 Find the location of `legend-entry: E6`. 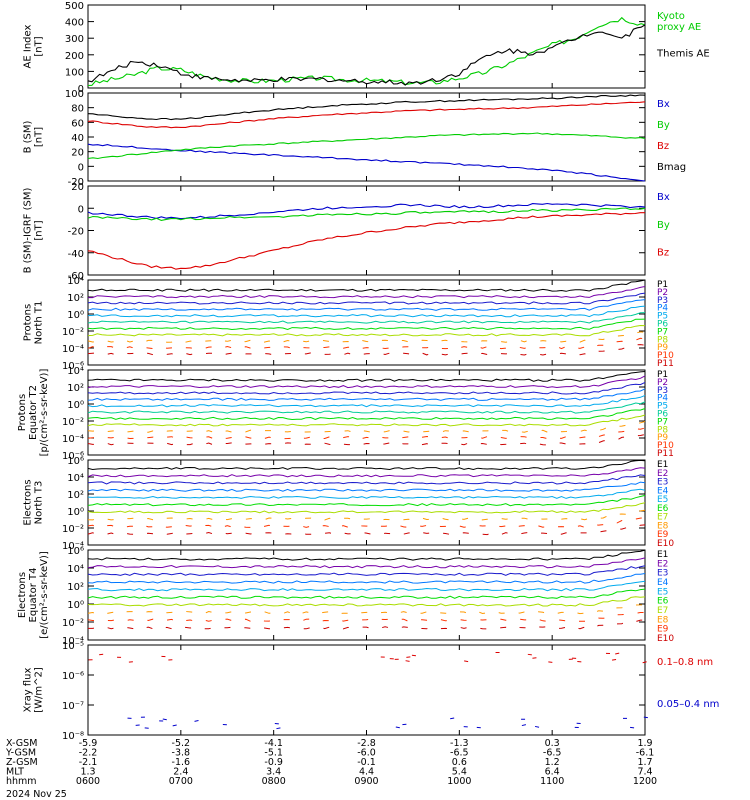

legend-entry: E6 is located at coordinates (663, 602).